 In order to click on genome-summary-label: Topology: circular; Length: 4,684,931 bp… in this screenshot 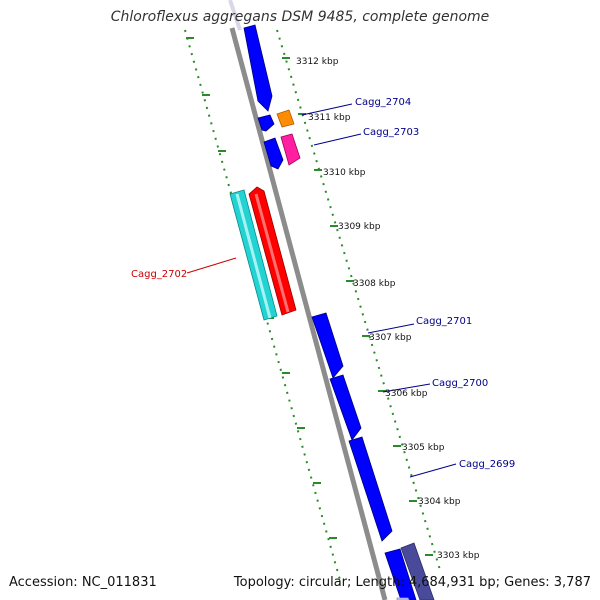, I will do `click(412, 582)`.